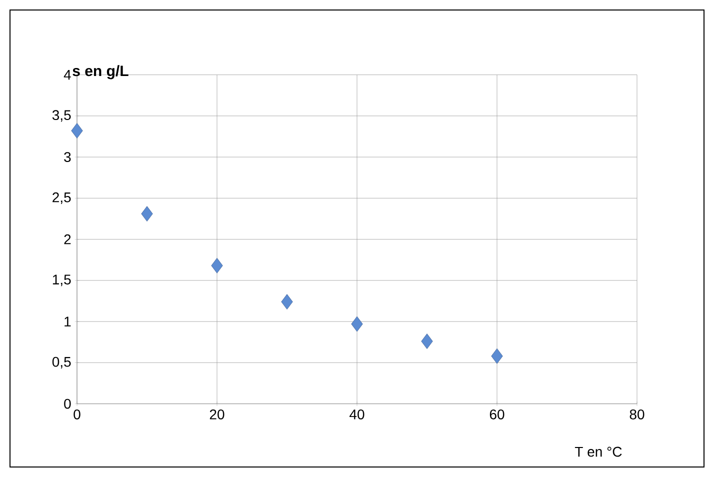 Image resolution: width=714 pixels, height=477 pixels. What do you see at coordinates (67, 239) in the screenshot?
I see `y-tick-label: 2` at bounding box center [67, 239].